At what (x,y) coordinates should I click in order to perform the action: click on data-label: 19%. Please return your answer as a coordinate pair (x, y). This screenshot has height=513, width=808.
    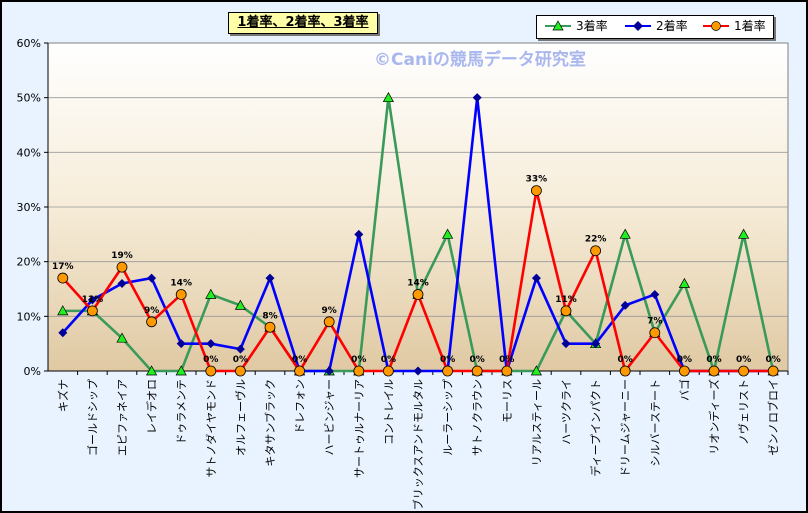
    Looking at the image, I should click on (122, 256).